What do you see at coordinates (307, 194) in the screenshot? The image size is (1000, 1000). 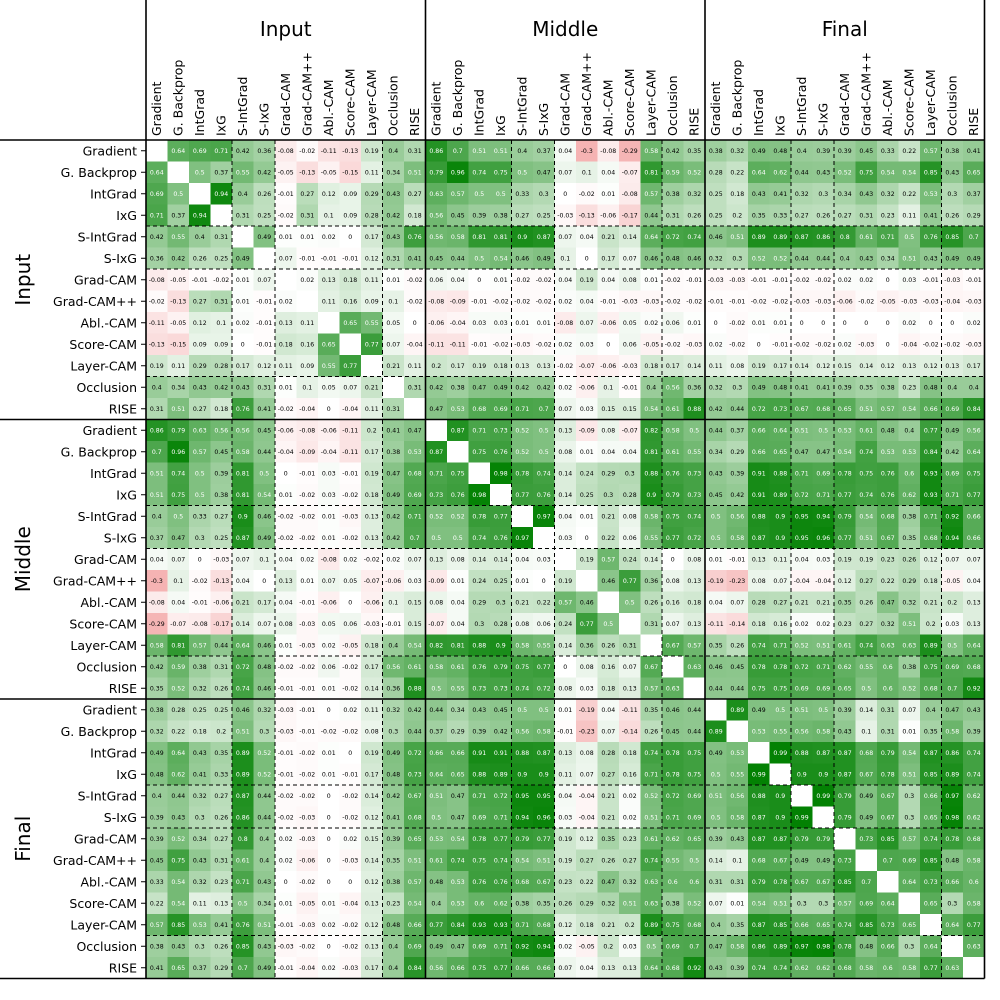 I see `cell-value-label: 0.27` at bounding box center [307, 194].